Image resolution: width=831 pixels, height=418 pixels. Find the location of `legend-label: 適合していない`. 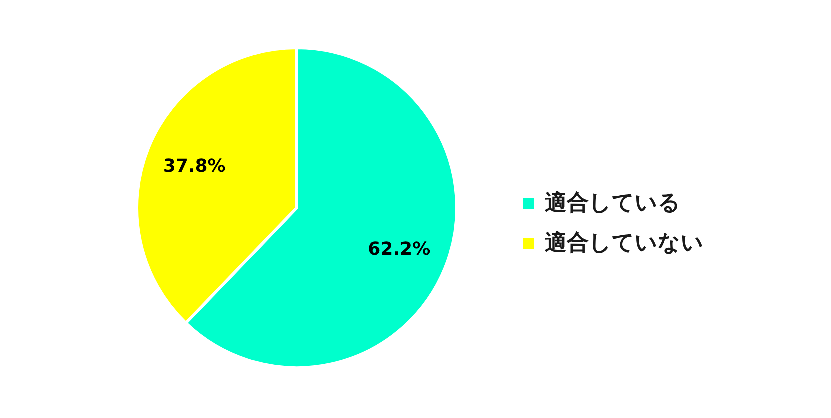

legend-label: 適合していない is located at coordinates (624, 243).